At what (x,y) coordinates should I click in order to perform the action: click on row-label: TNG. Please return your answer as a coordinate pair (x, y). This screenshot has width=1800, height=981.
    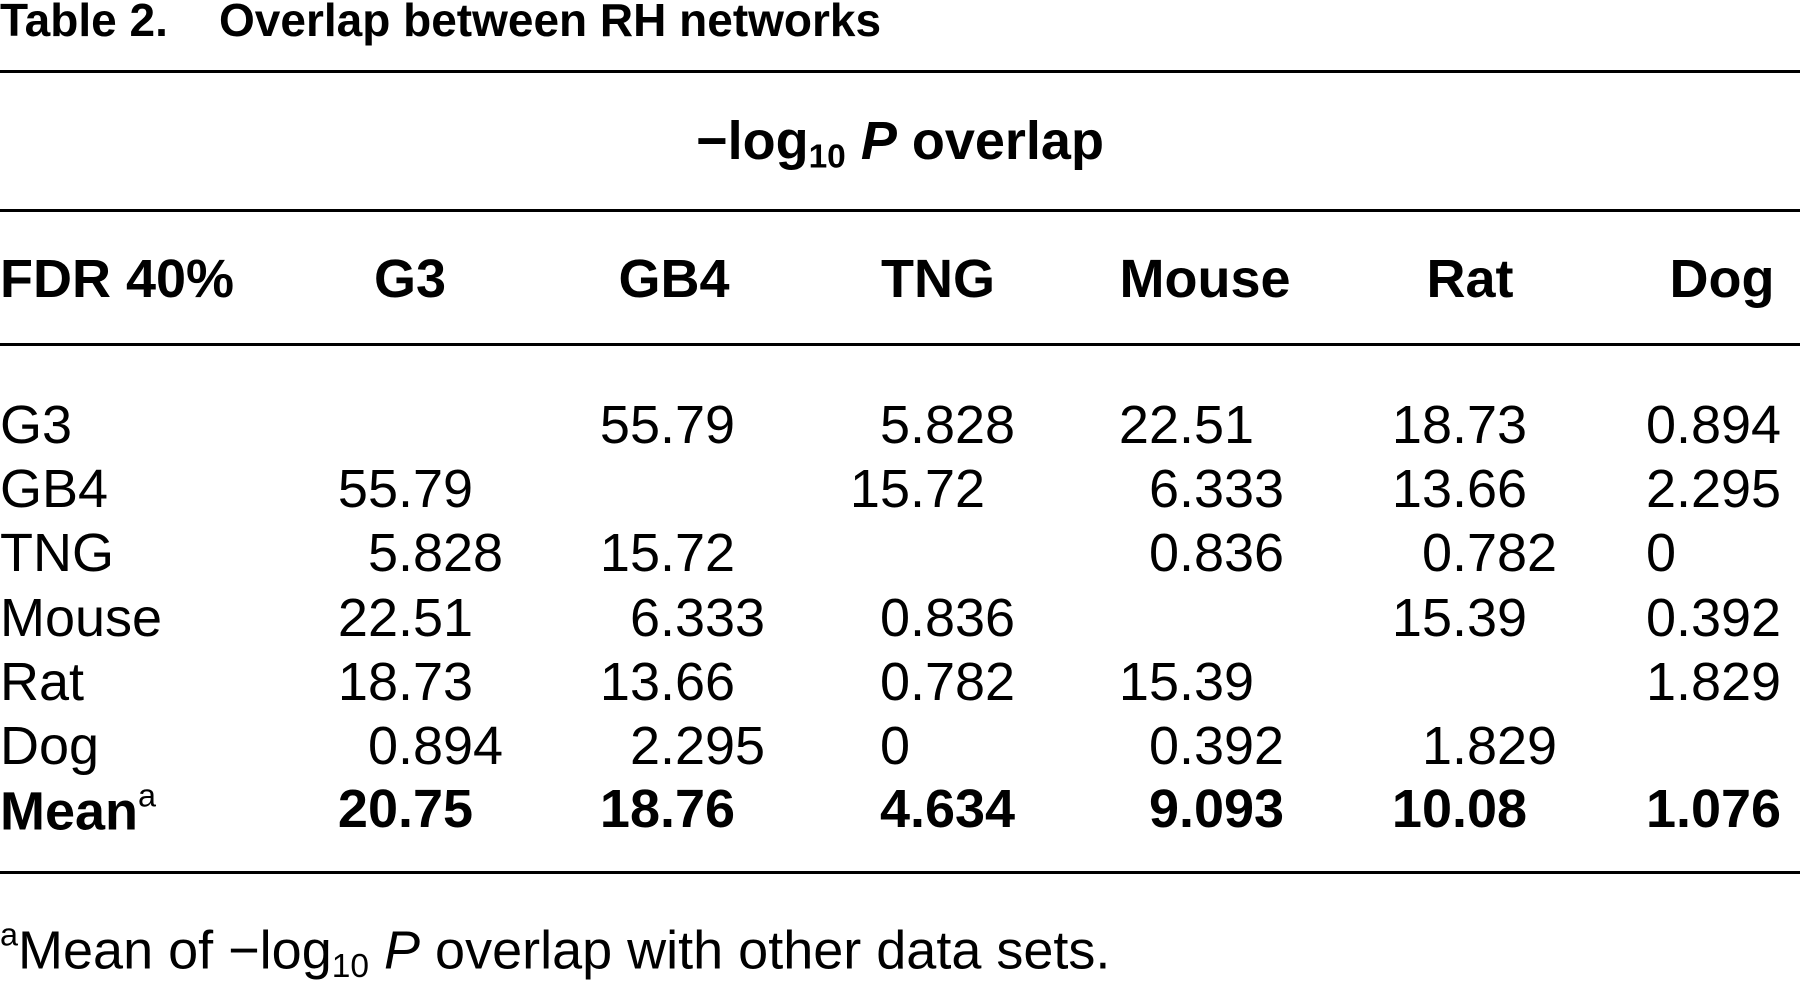
    Looking at the image, I should click on (57, 553).